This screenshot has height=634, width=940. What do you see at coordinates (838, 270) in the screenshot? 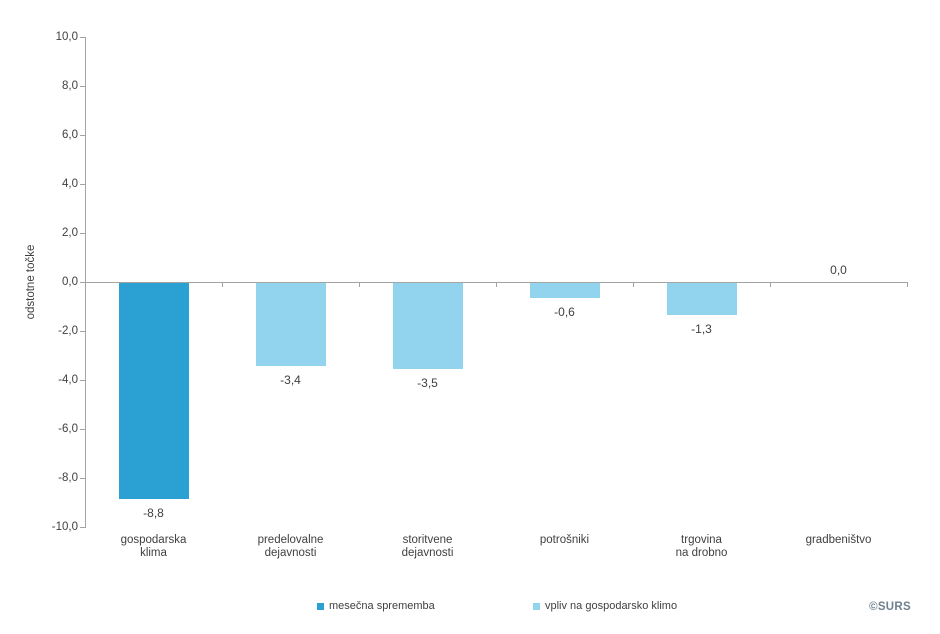
I see `bar-value-label: 0,0` at bounding box center [838, 270].